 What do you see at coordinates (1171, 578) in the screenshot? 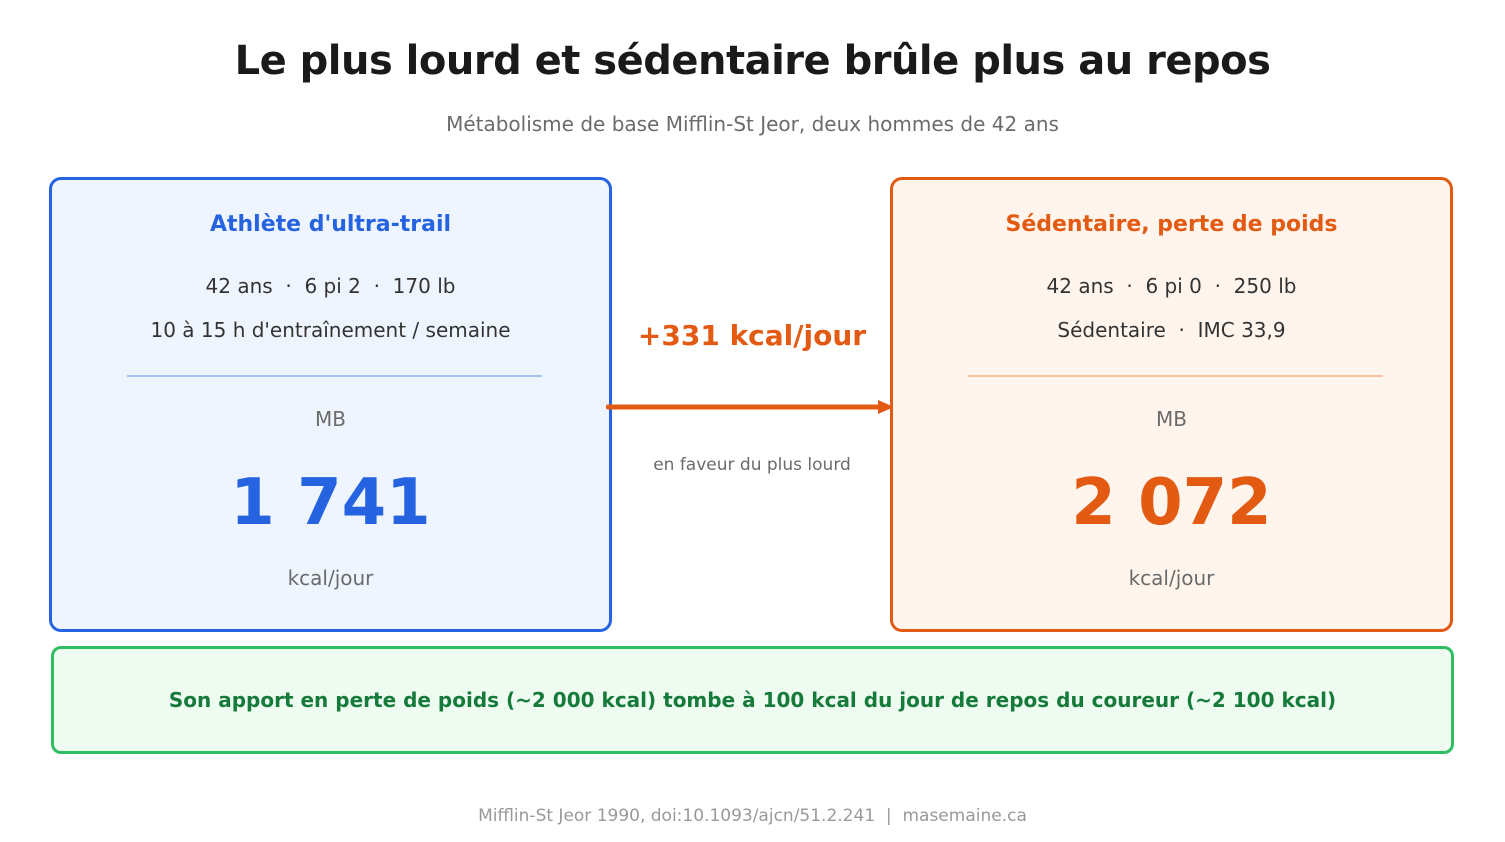
I see `sedentary-bmr-unit: kcal/jour` at bounding box center [1171, 578].